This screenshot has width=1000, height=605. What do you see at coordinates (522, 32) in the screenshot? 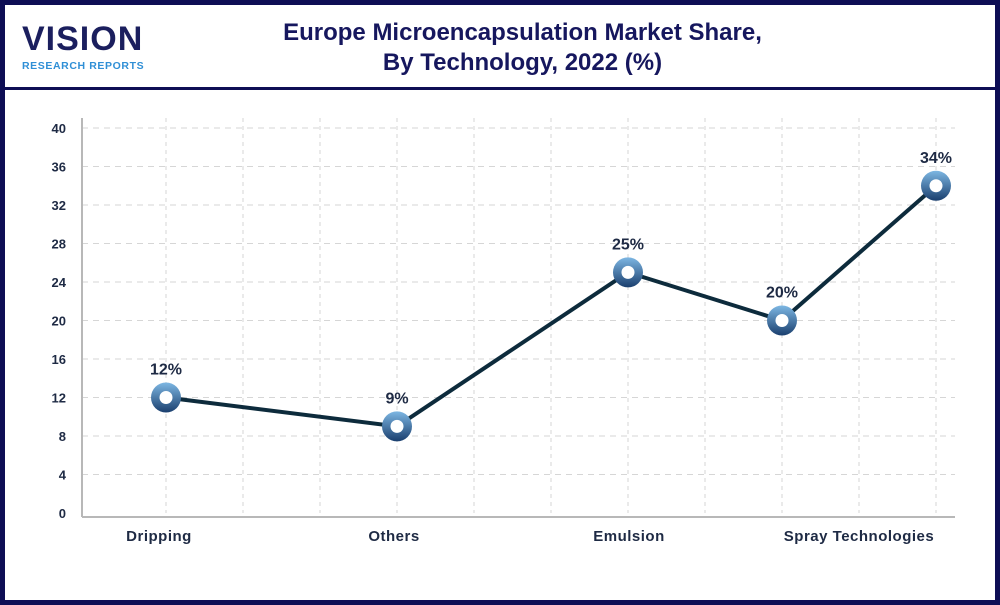
I see `chart-title-line-1: Europe Microencapsulation Market Share,` at bounding box center [522, 32].